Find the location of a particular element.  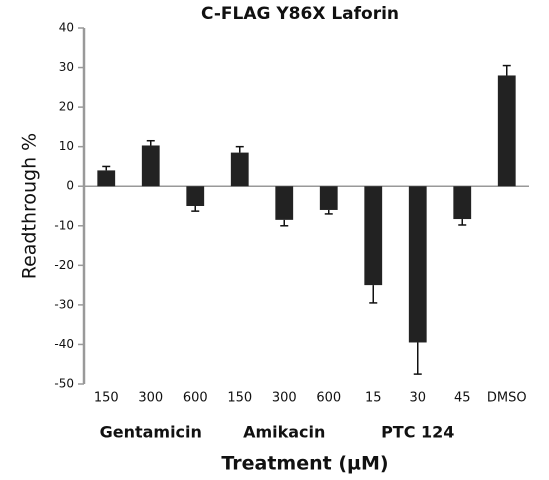

x-tick-label: DMSO is located at coordinates (507, 398).